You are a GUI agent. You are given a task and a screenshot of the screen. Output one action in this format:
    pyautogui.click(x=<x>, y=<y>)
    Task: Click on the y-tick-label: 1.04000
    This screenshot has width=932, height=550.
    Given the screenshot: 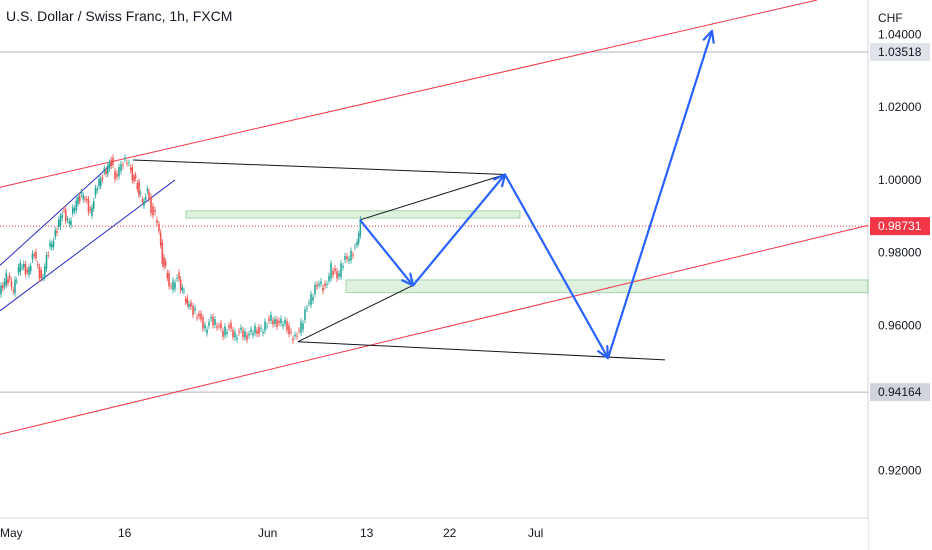 What is the action you would take?
    pyautogui.click(x=900, y=35)
    